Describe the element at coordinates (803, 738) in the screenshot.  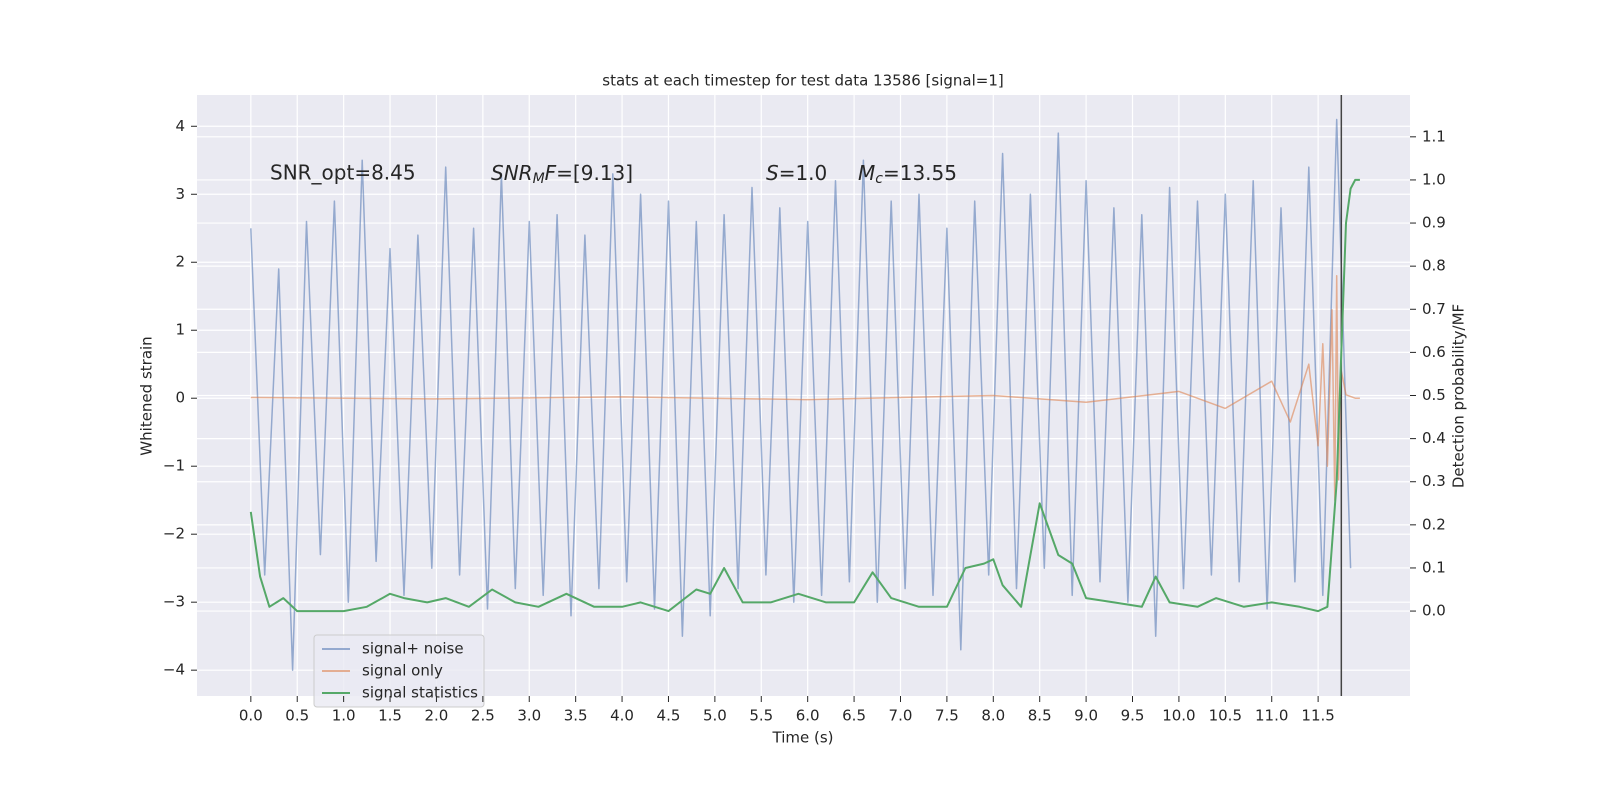
I see `x-axis-label: Time (s)` at that location.